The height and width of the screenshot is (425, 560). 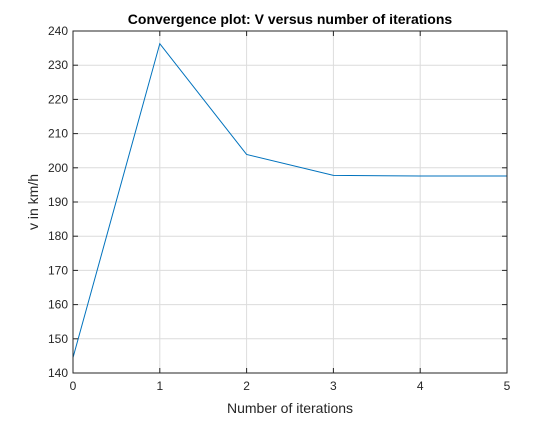 I want to click on y-tick-label: 190, so click(x=58, y=202).